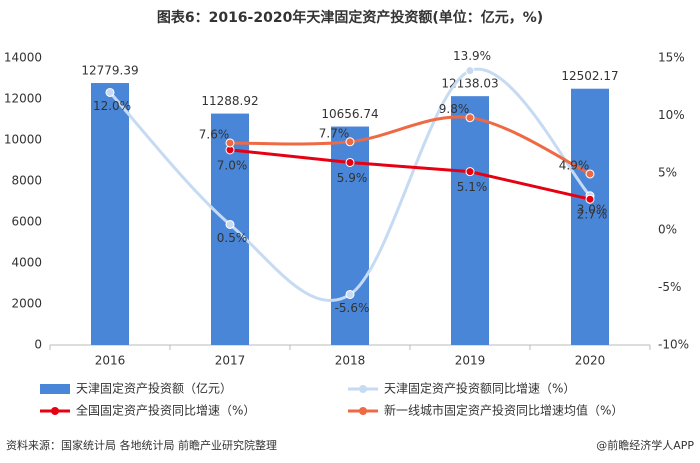  I want to click on line-label: 7.6%, so click(214, 134).